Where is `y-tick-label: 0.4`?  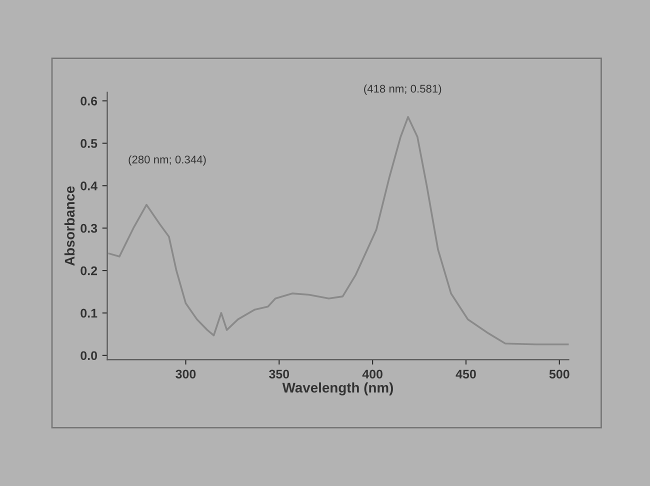 y-tick-label: 0.4 is located at coordinates (89, 185).